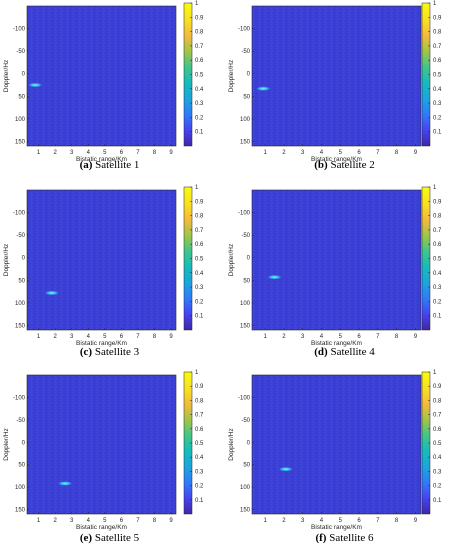 This screenshot has height=550, width=450. What do you see at coordinates (244, 214) in the screenshot?
I see `chart-3-ytick-label: -100` at bounding box center [244, 214].